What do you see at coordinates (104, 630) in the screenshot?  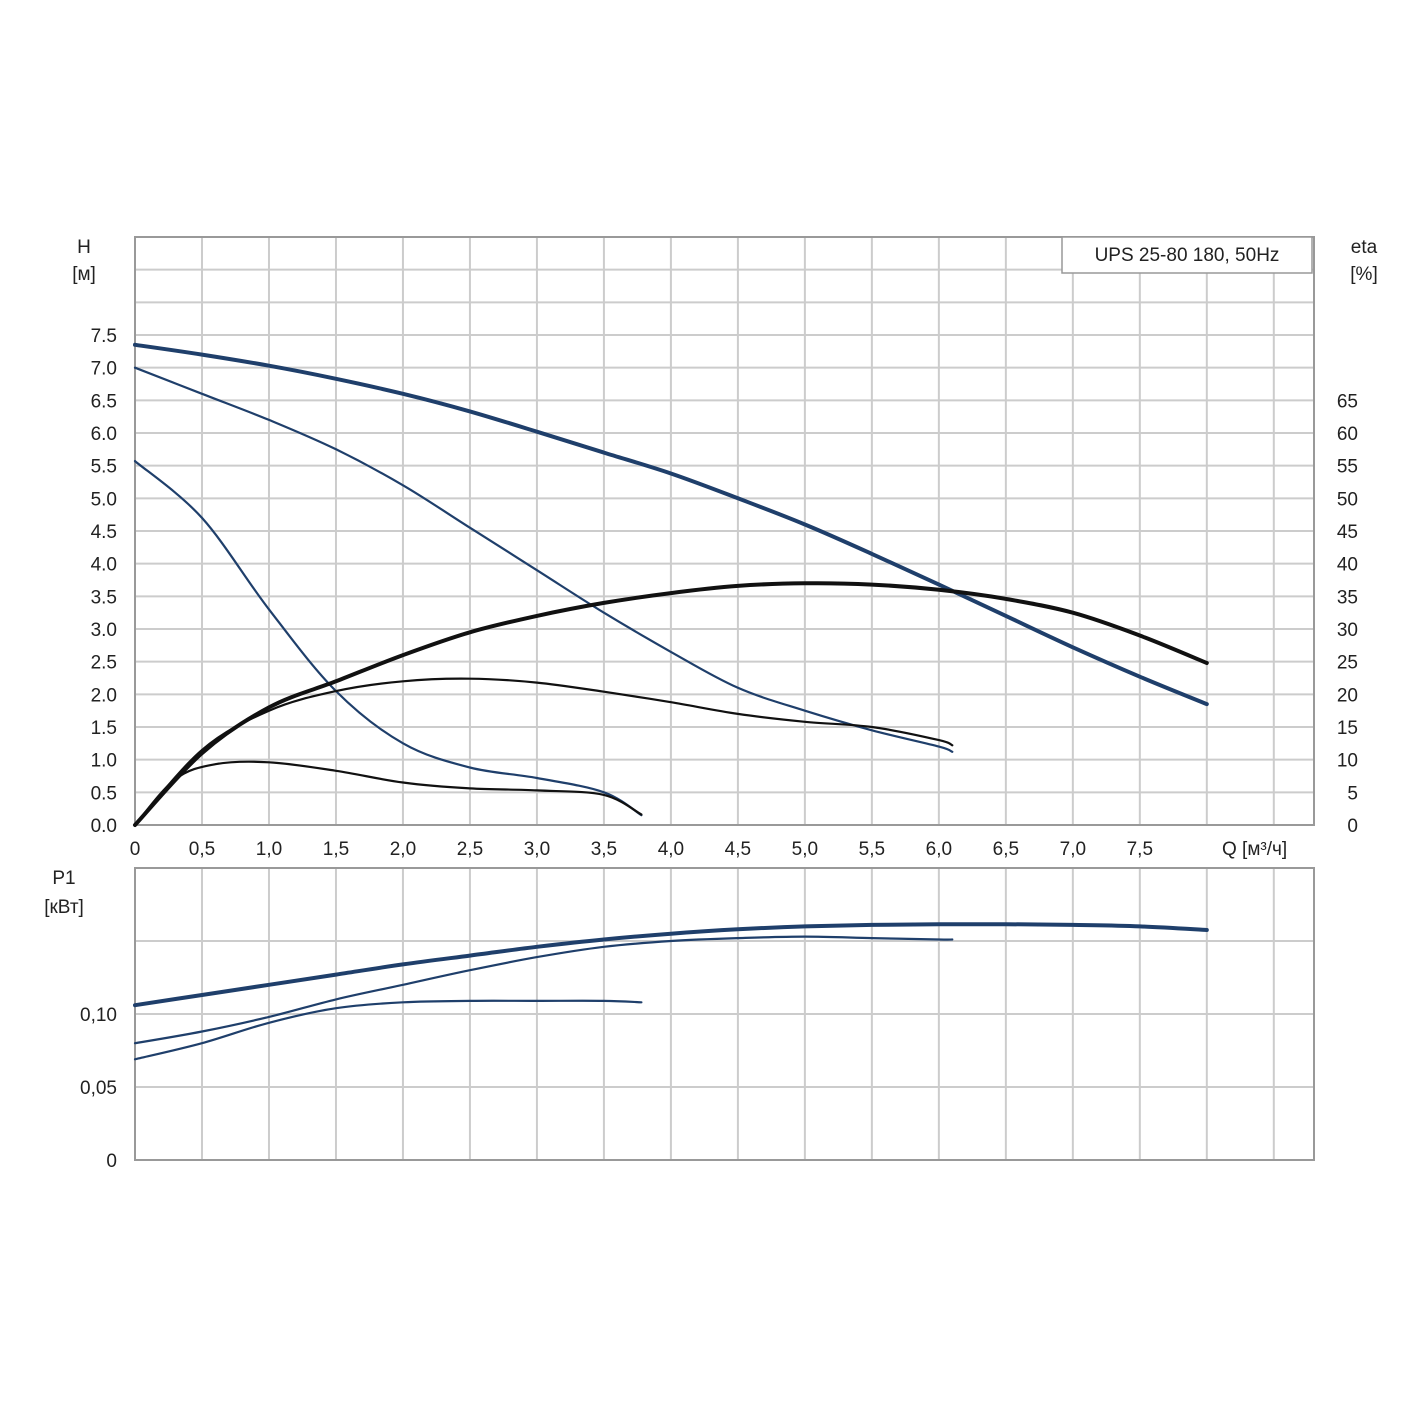 I see `y-tick-label-head: 3.0` at bounding box center [104, 630].